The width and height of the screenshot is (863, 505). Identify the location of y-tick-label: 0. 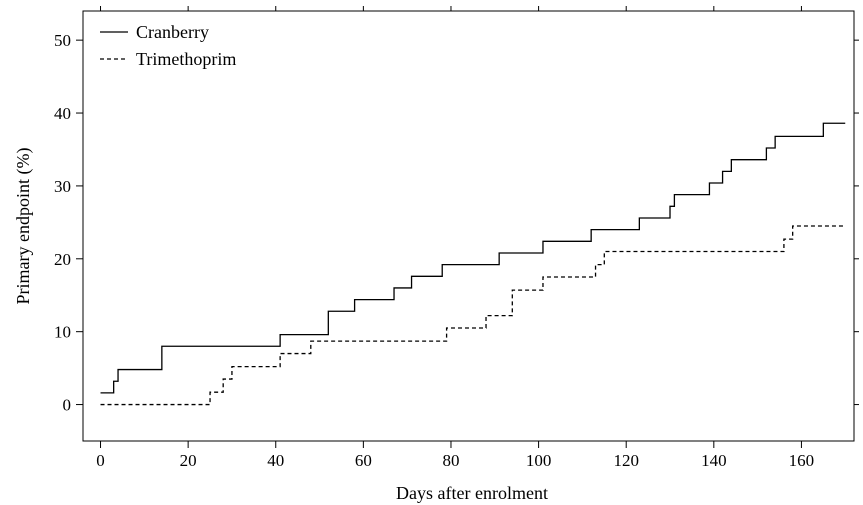
(67, 405).